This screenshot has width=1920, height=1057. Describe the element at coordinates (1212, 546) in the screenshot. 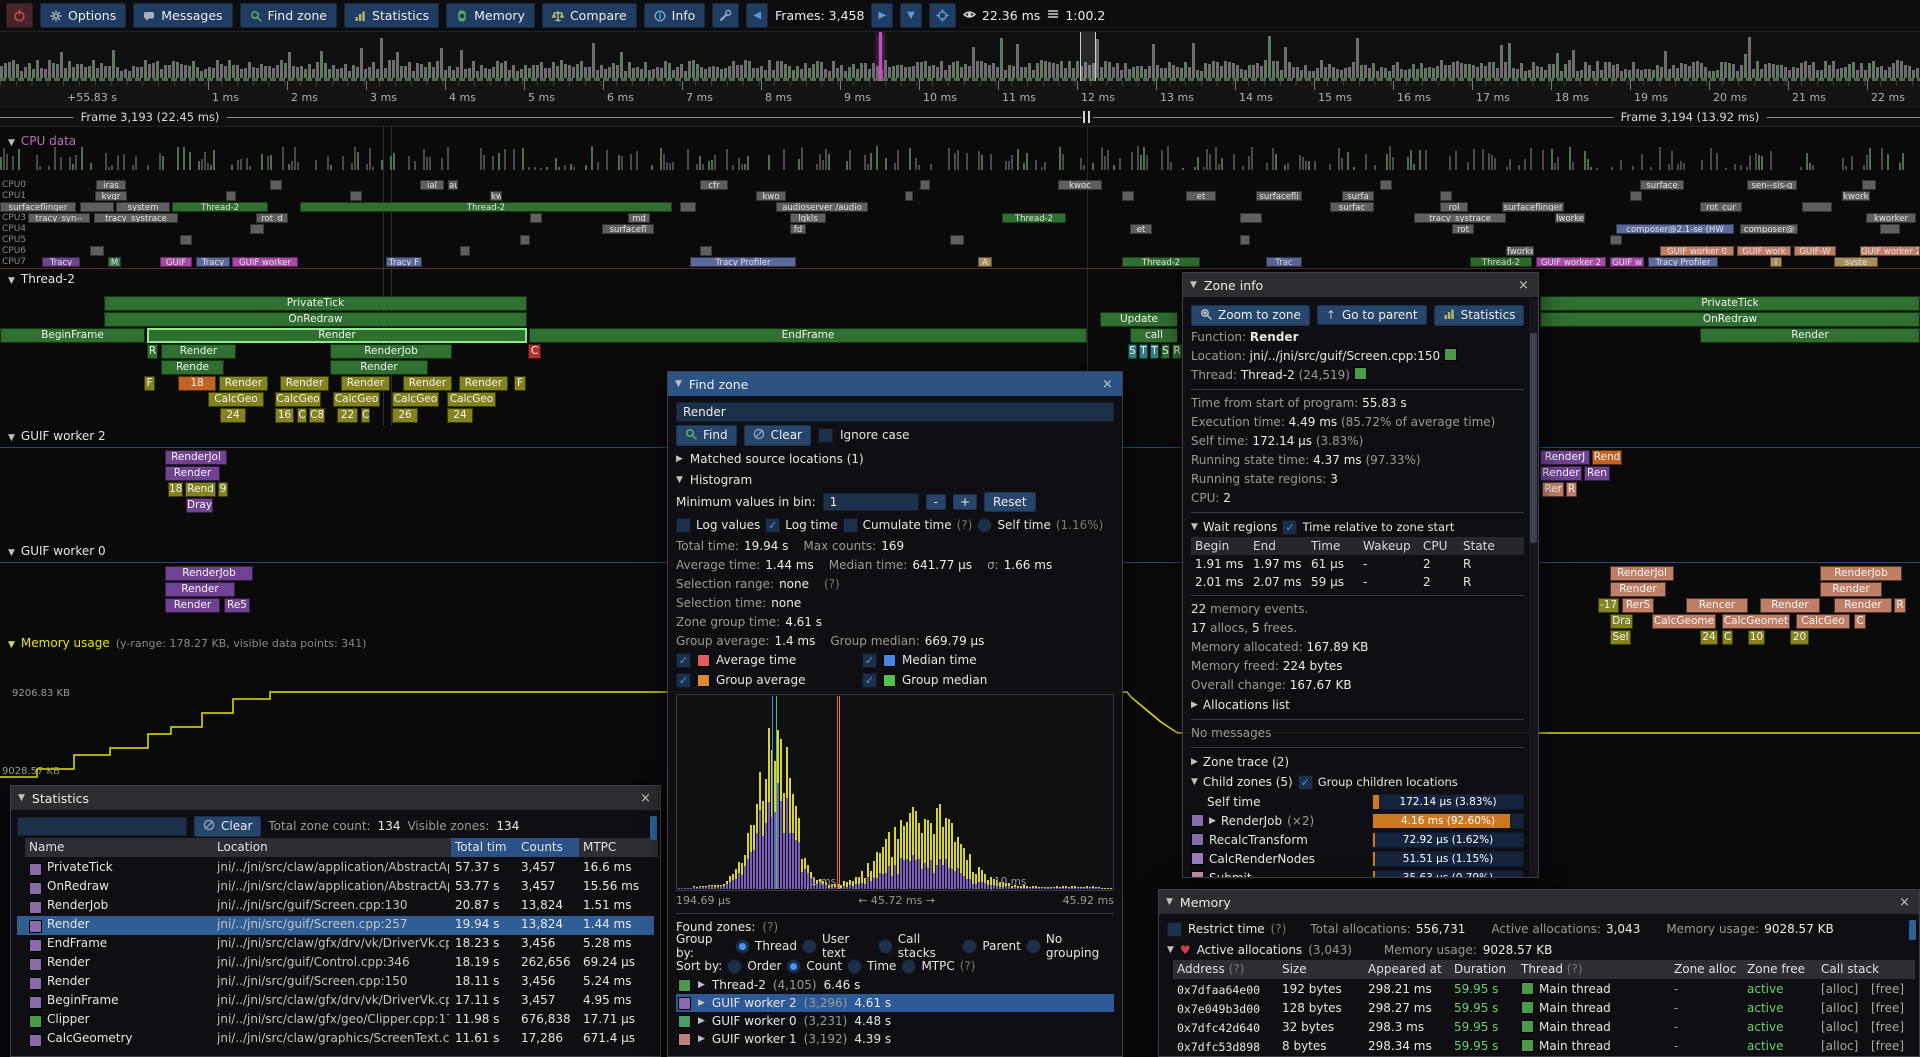

I see `wait-column-begin: Begin` at that location.